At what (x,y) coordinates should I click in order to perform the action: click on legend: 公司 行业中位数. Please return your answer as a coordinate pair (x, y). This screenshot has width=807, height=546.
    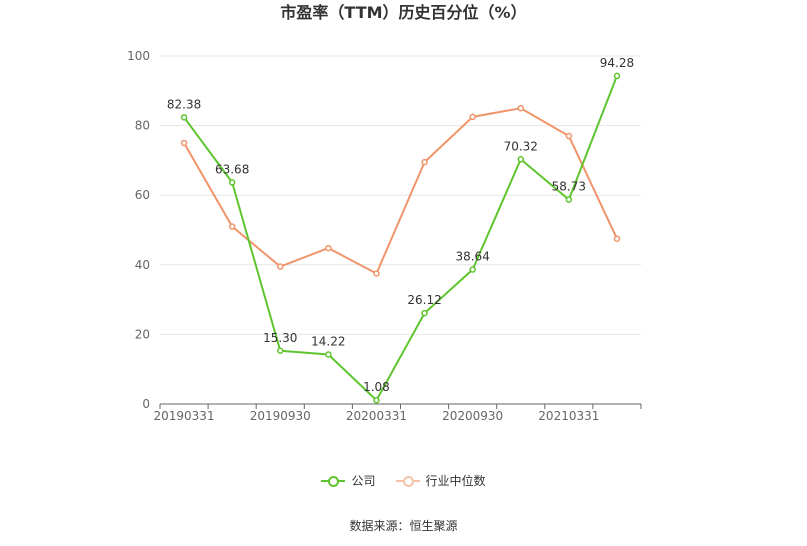
    Looking at the image, I should click on (403, 480).